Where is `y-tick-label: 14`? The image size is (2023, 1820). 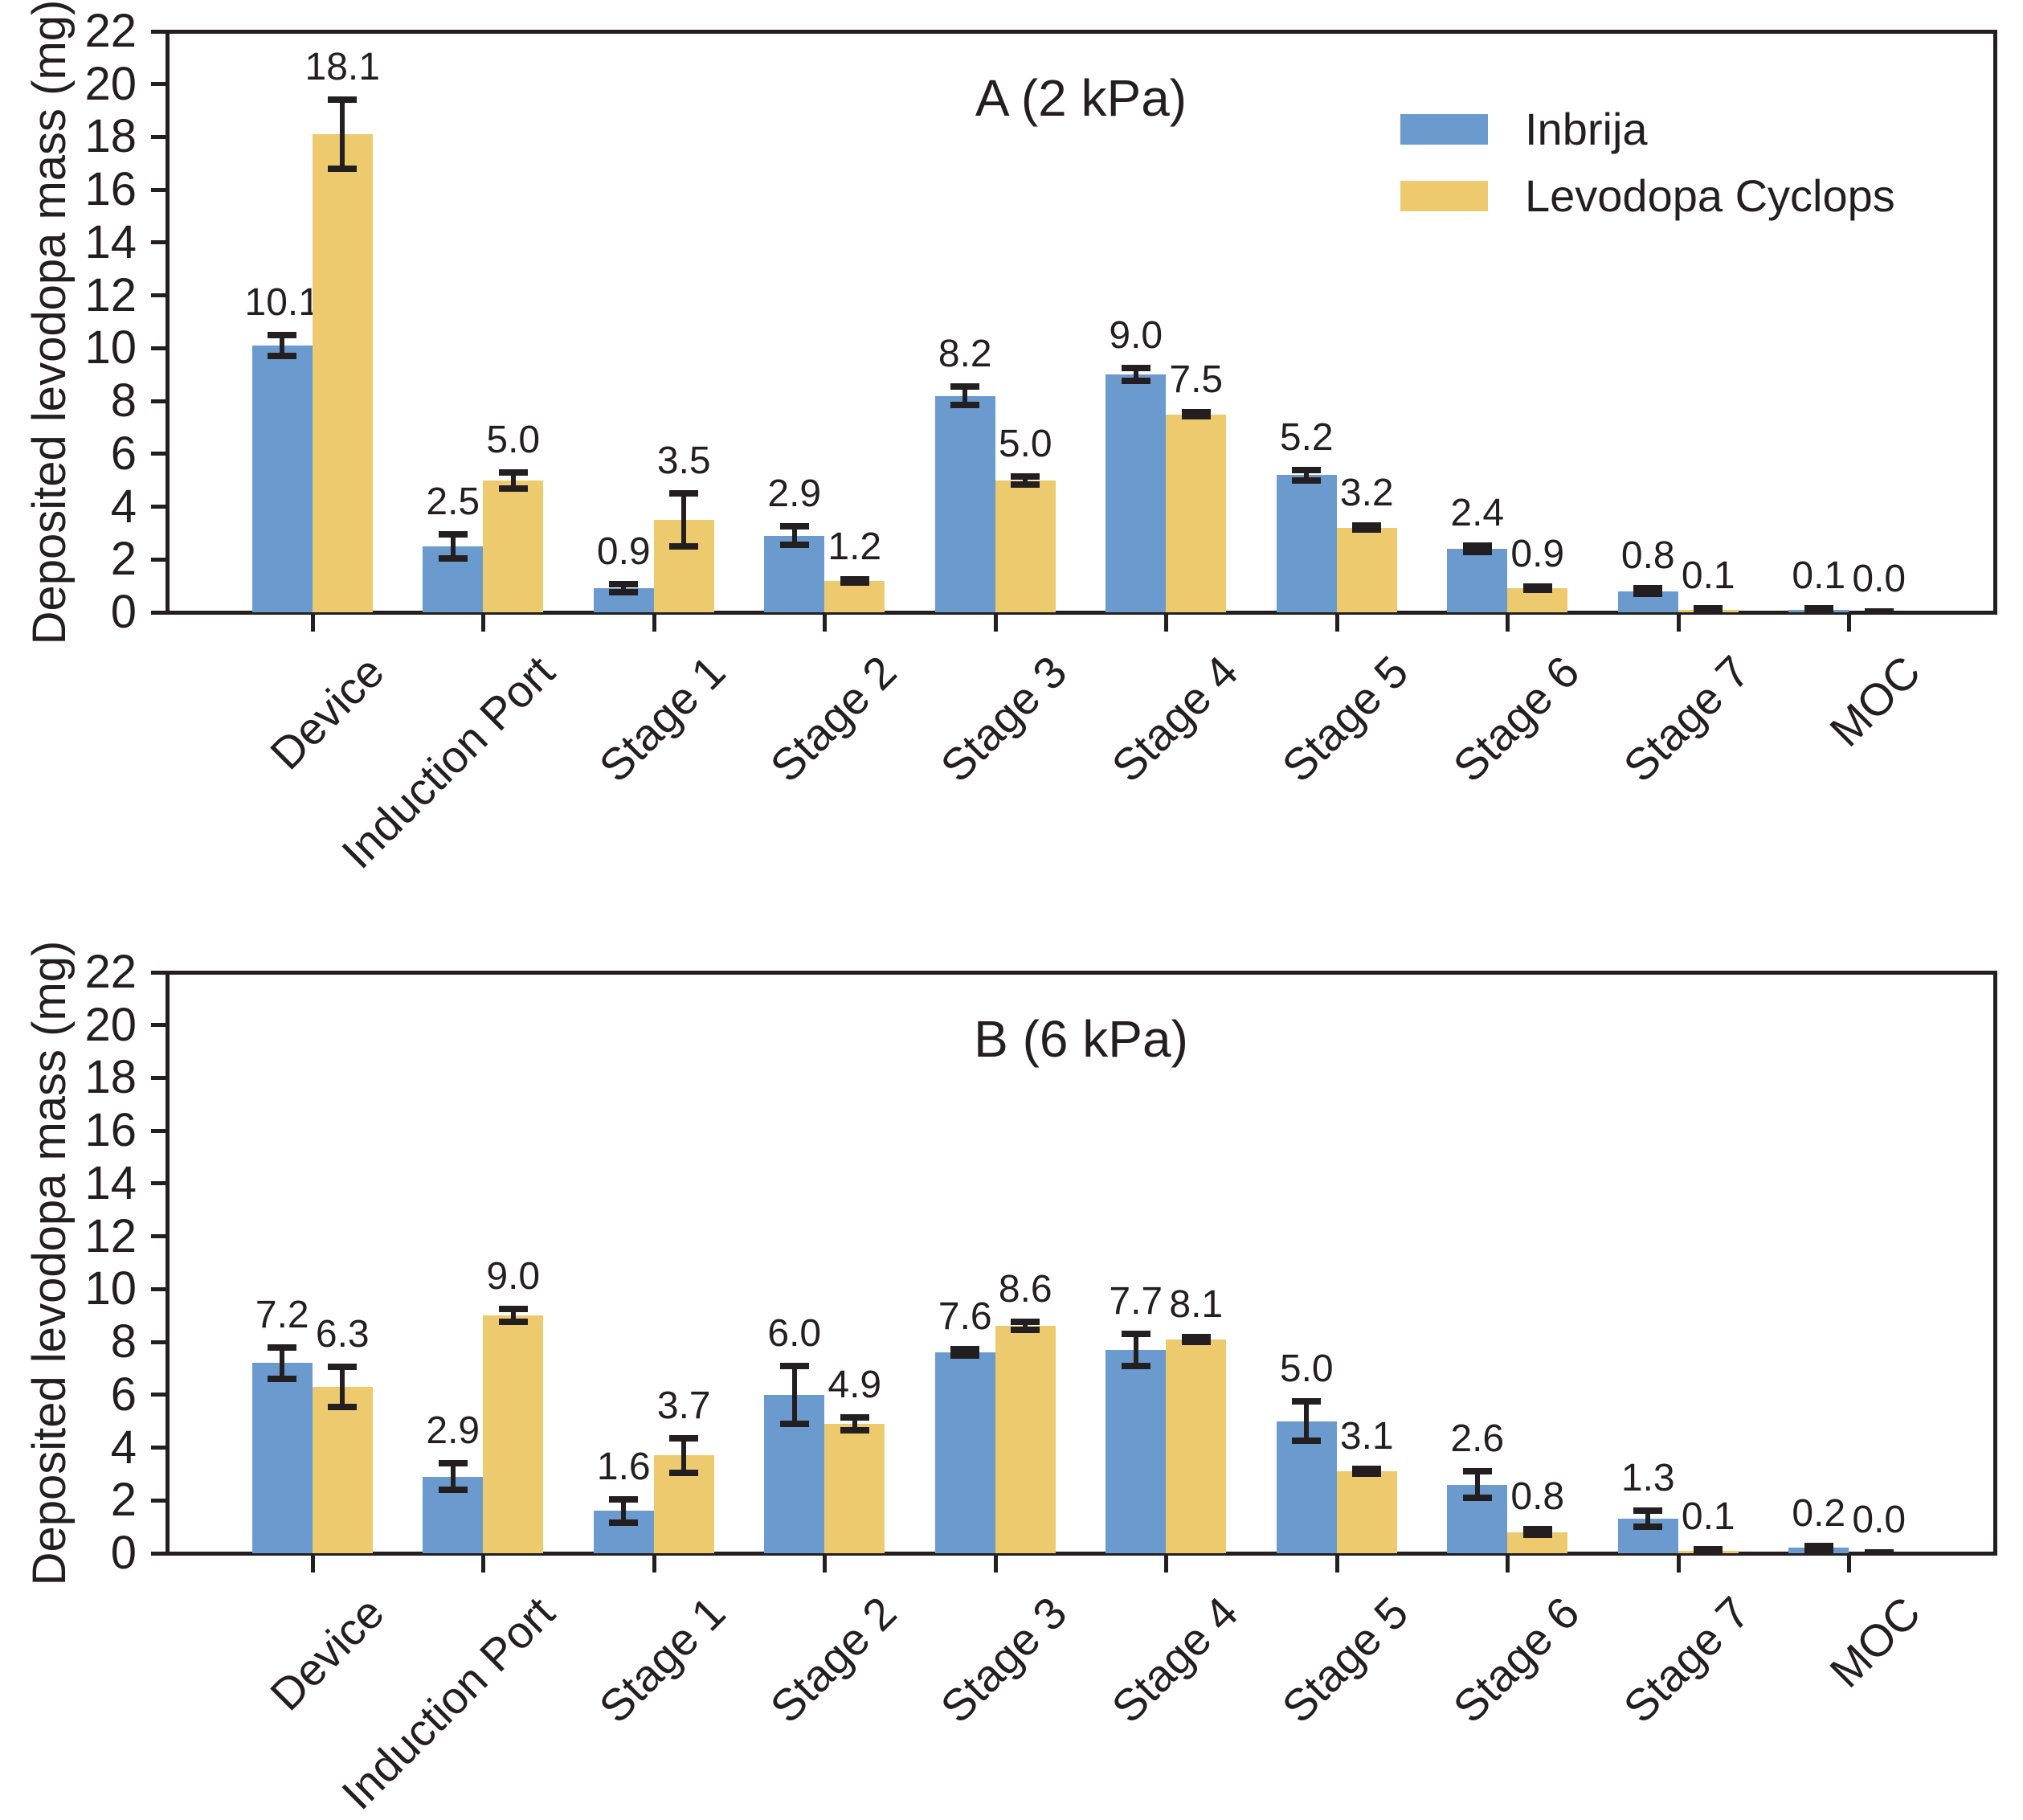 y-tick-label: 14 is located at coordinates (110, 241).